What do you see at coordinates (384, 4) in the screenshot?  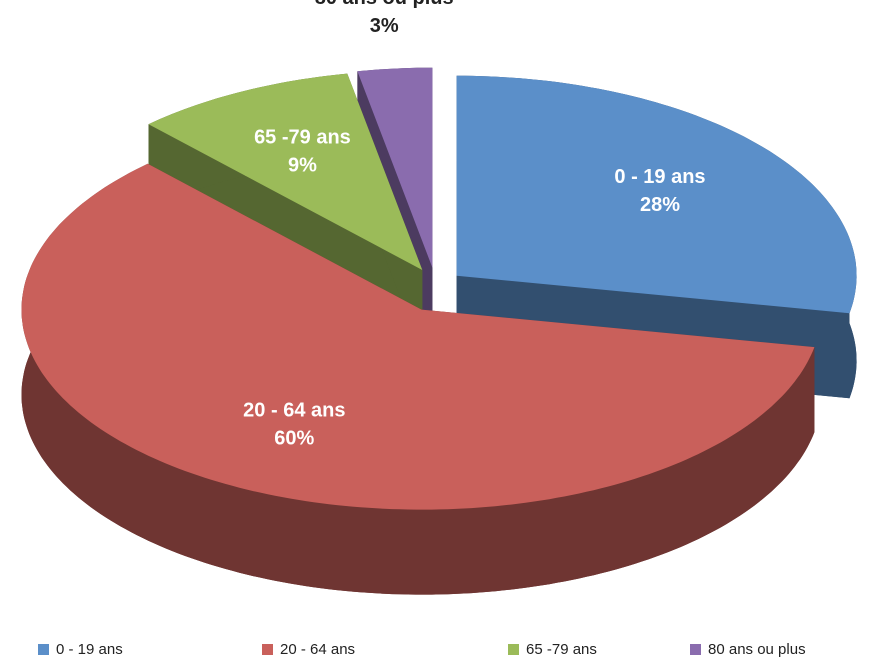 I see `slice-label: 80 ans ou plus` at bounding box center [384, 4].